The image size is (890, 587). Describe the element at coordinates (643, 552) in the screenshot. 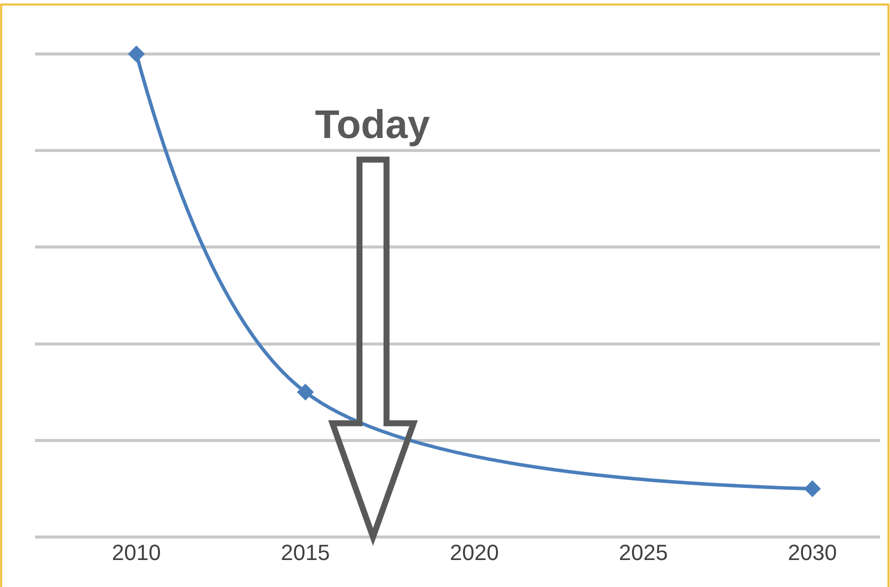

I see `x-tick-label: 2025` at that location.